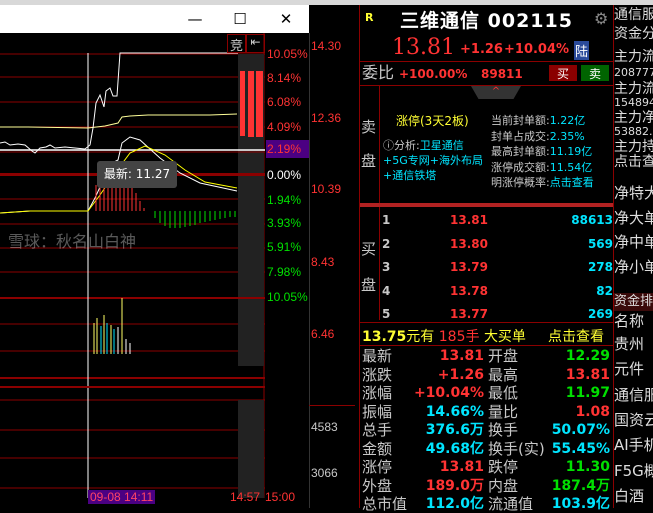  Describe the element at coordinates (423, 47) in the screenshot. I see `last-price: 13.81` at that location.